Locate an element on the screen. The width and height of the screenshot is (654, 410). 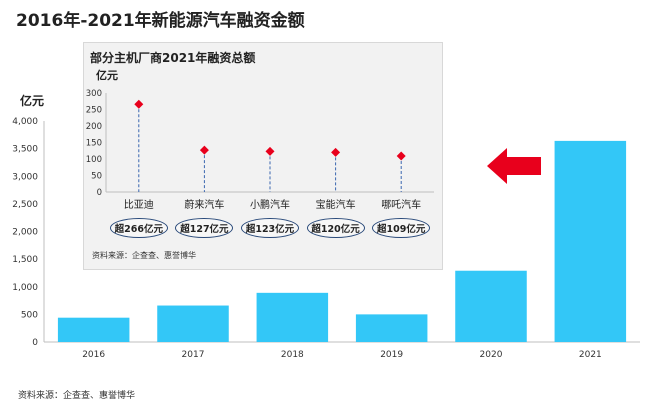
y-tick-label: 4,000 is located at coordinates (25, 122).